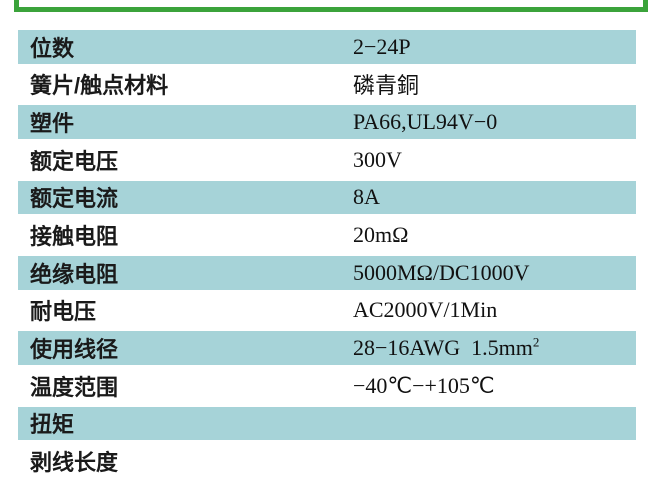  I want to click on spec-row: 簧片/触点材料 磷青銅, so click(325, 85).